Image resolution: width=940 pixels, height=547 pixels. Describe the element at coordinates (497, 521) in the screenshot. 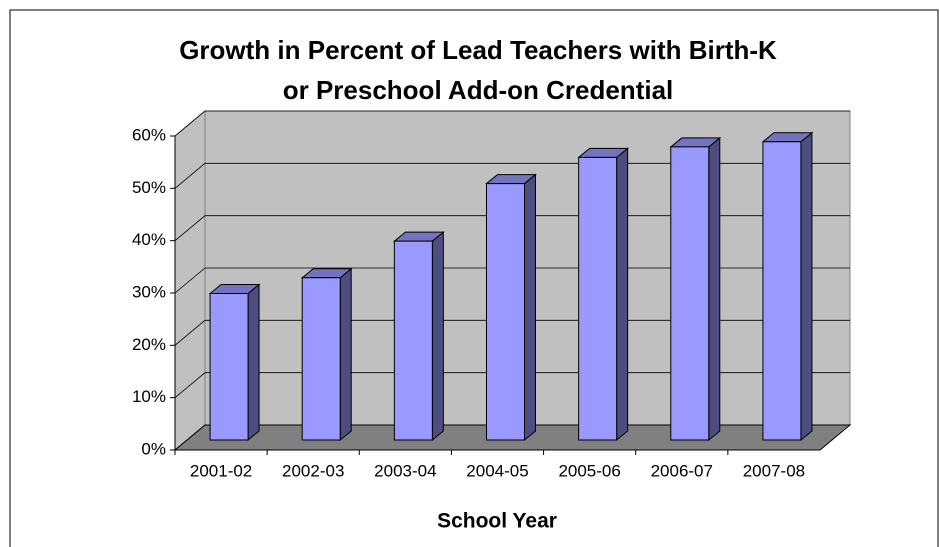

I see `x-axis-title: School Year` at that location.